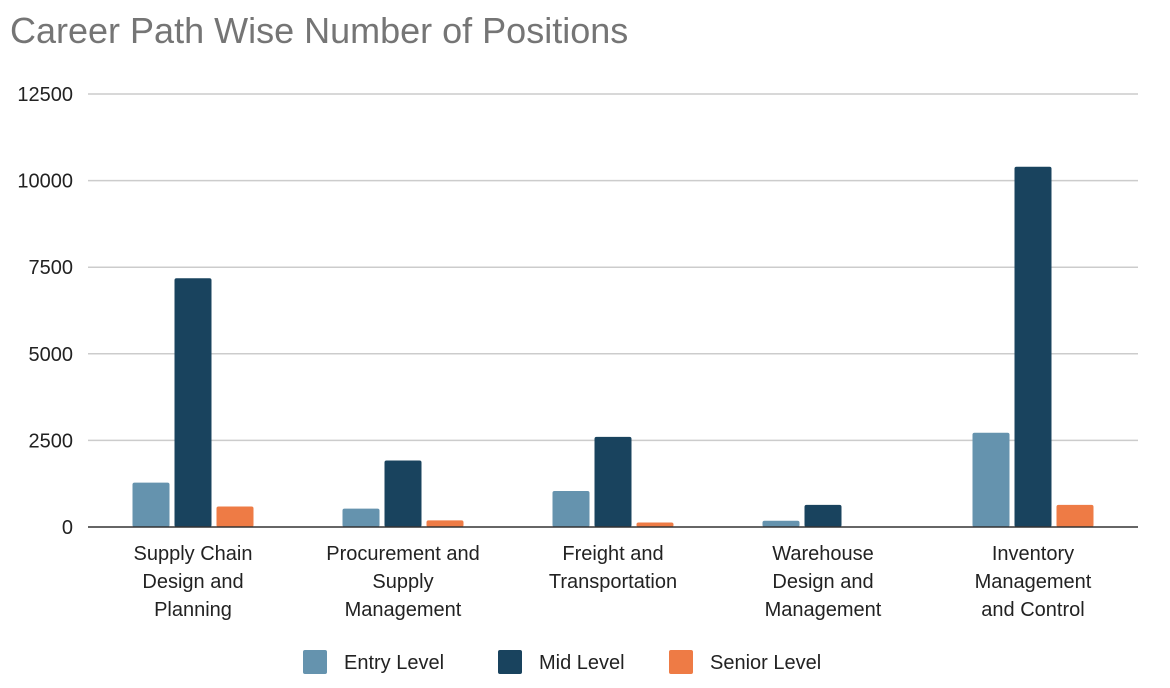 The width and height of the screenshot is (1170, 688). I want to click on legend-label: Entry Level, so click(394, 663).